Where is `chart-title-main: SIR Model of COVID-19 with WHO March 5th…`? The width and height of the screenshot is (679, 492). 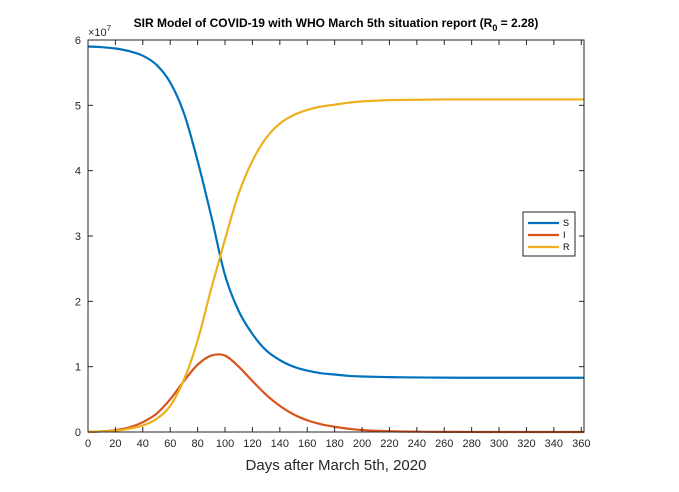 chart-title-main: SIR Model of COVID-19 with WHO March 5th… is located at coordinates (313, 23).